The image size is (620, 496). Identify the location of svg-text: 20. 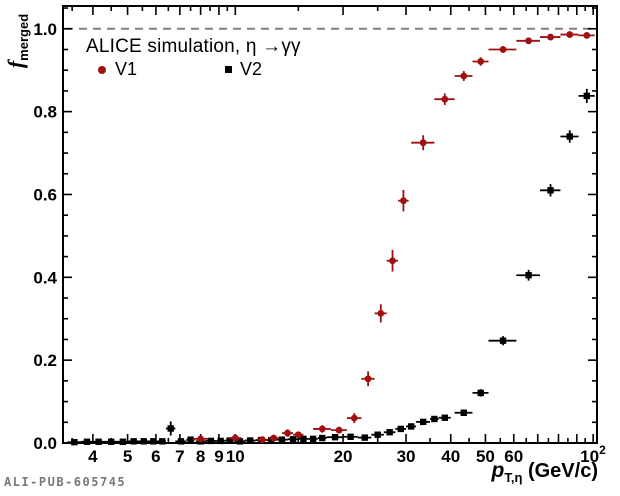
(343, 456).